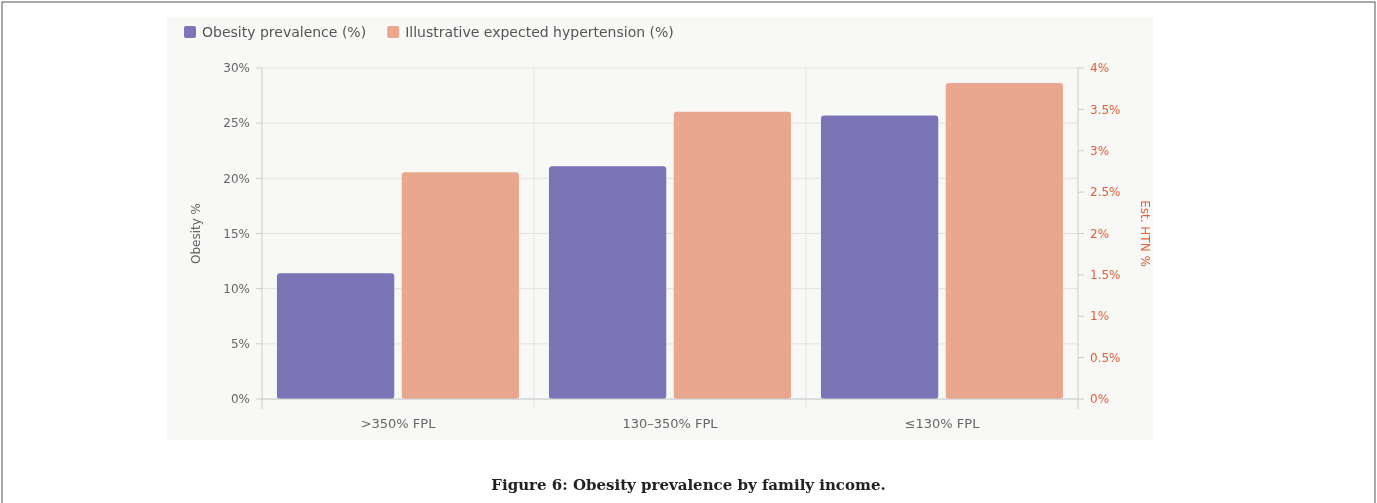 The image size is (1377, 503). I want to click on legend-label: Illustrative expected hypertension (%), so click(539, 31).